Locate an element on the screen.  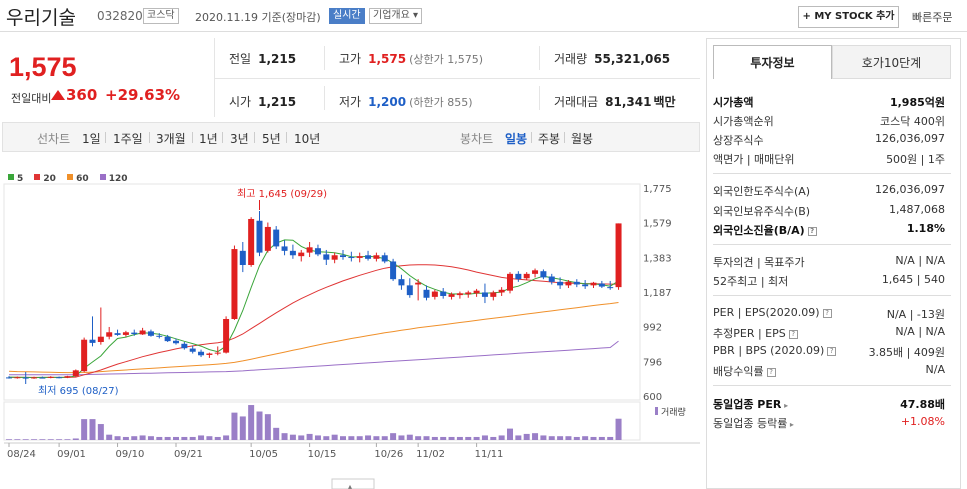
est-per-label-wrap: 추정PER | EPS? is located at coordinates (755, 333).